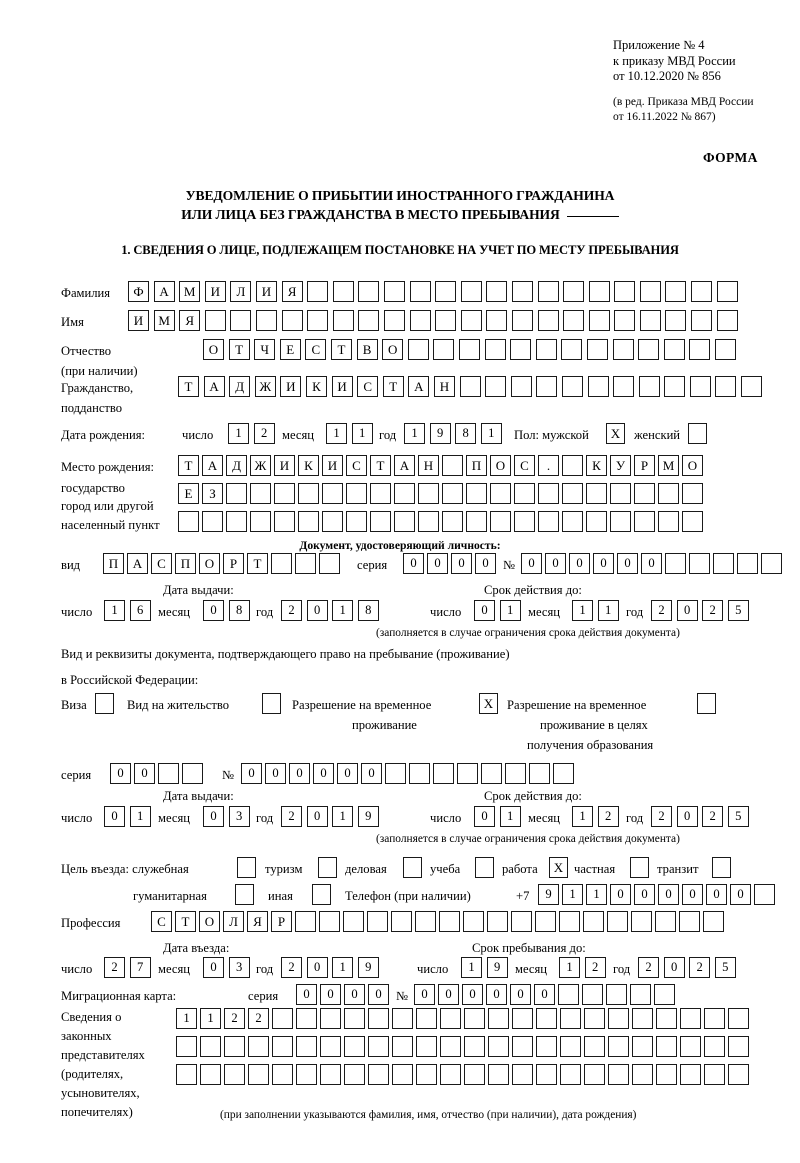 The width and height of the screenshot is (800, 1163). I want to click on char-cell: А, so click(137, 563).